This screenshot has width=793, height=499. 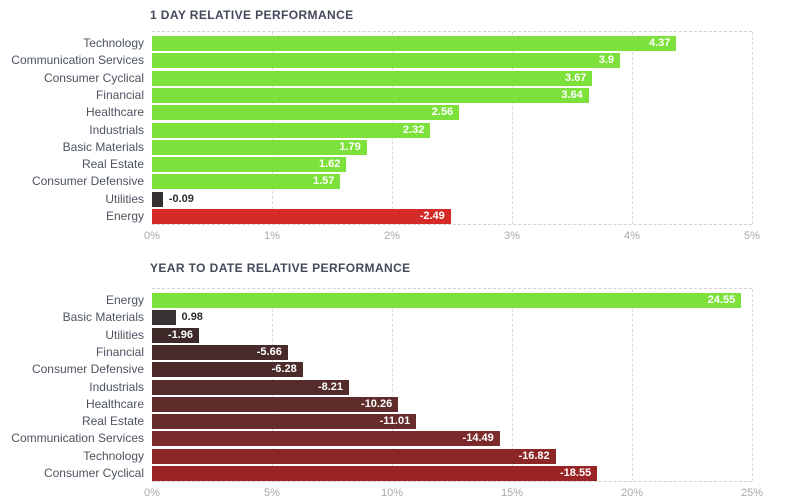 What do you see at coordinates (442, 112) in the screenshot?
I see `bar-value-label: 2.56` at bounding box center [442, 112].